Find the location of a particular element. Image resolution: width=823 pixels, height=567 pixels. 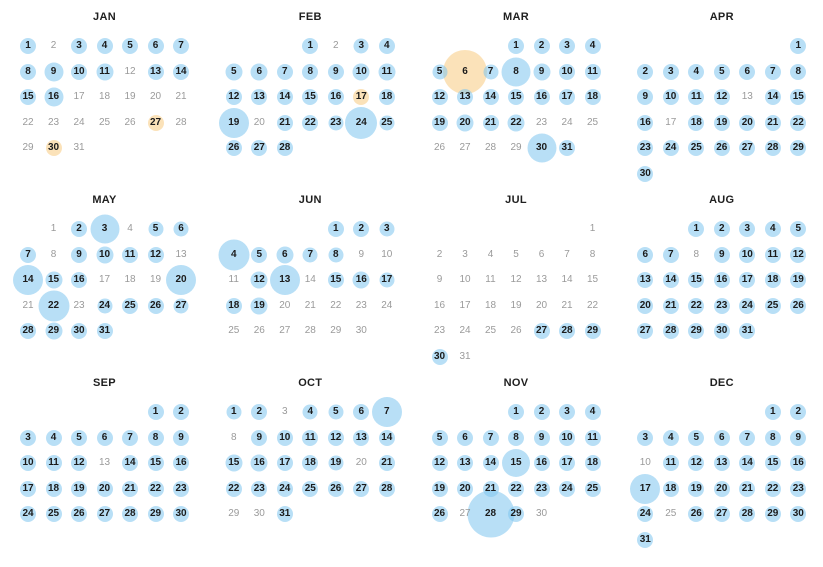

day-cell: 10 is located at coordinates (285, 438).